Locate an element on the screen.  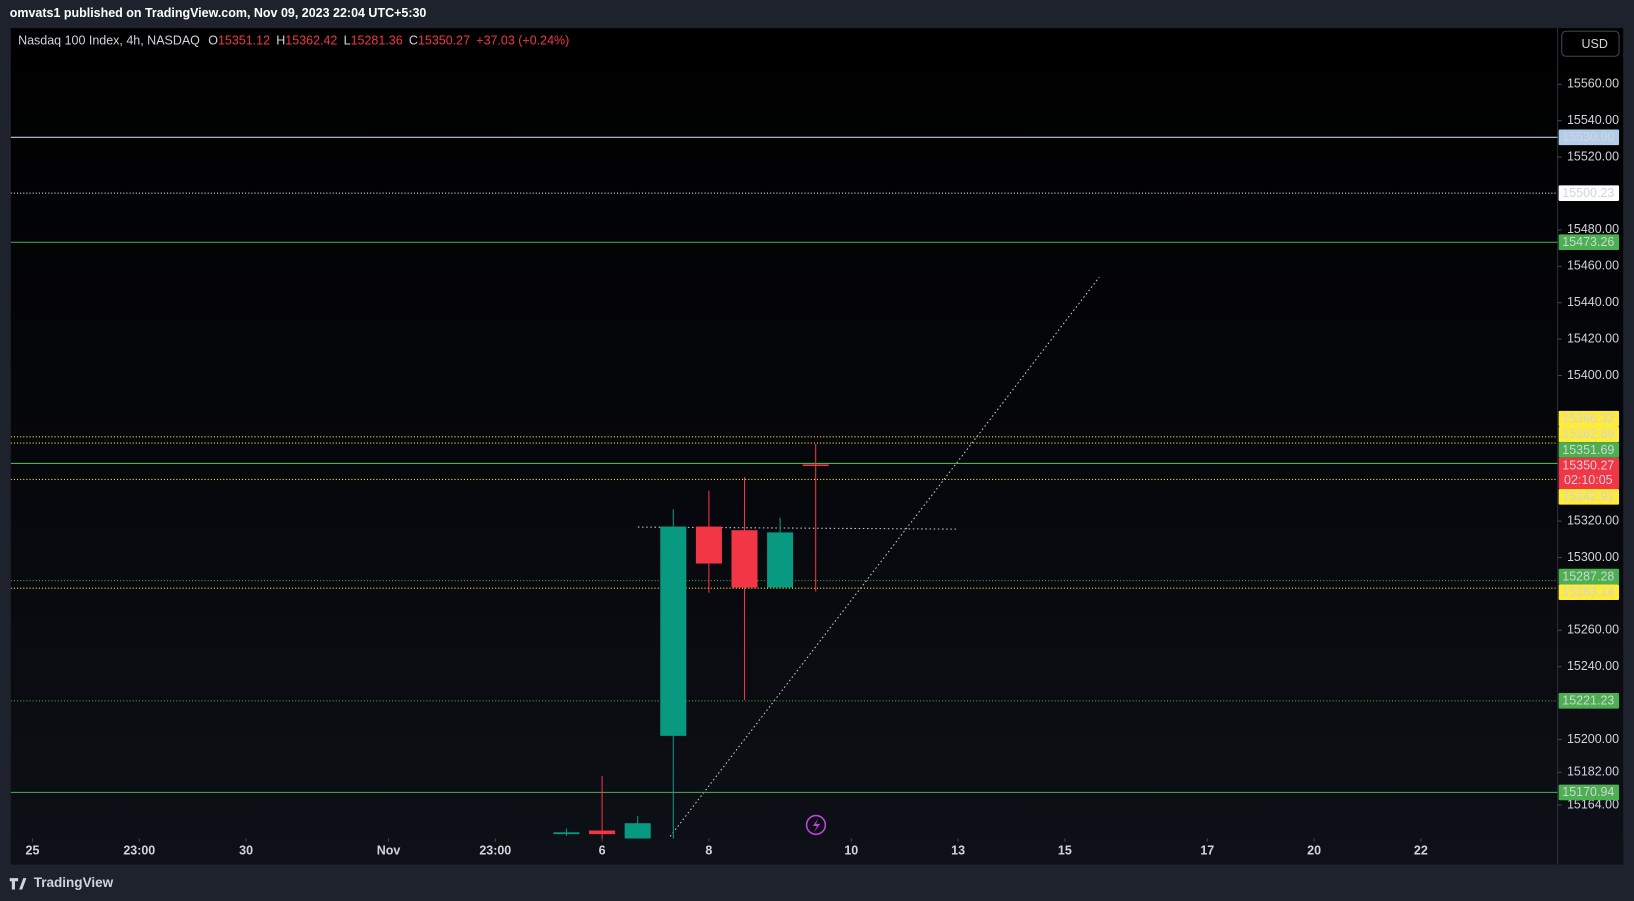
x-tick-label: 8 is located at coordinates (708, 850).